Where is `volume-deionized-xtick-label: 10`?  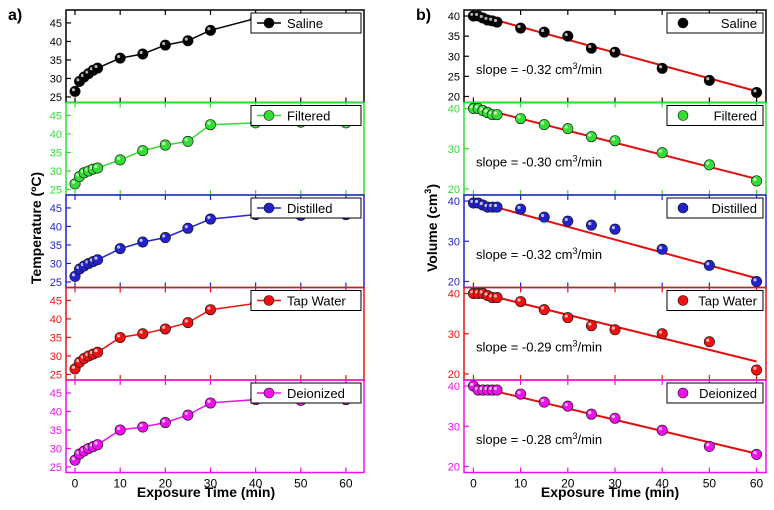
volume-deionized-xtick-label: 10 is located at coordinates (521, 484).